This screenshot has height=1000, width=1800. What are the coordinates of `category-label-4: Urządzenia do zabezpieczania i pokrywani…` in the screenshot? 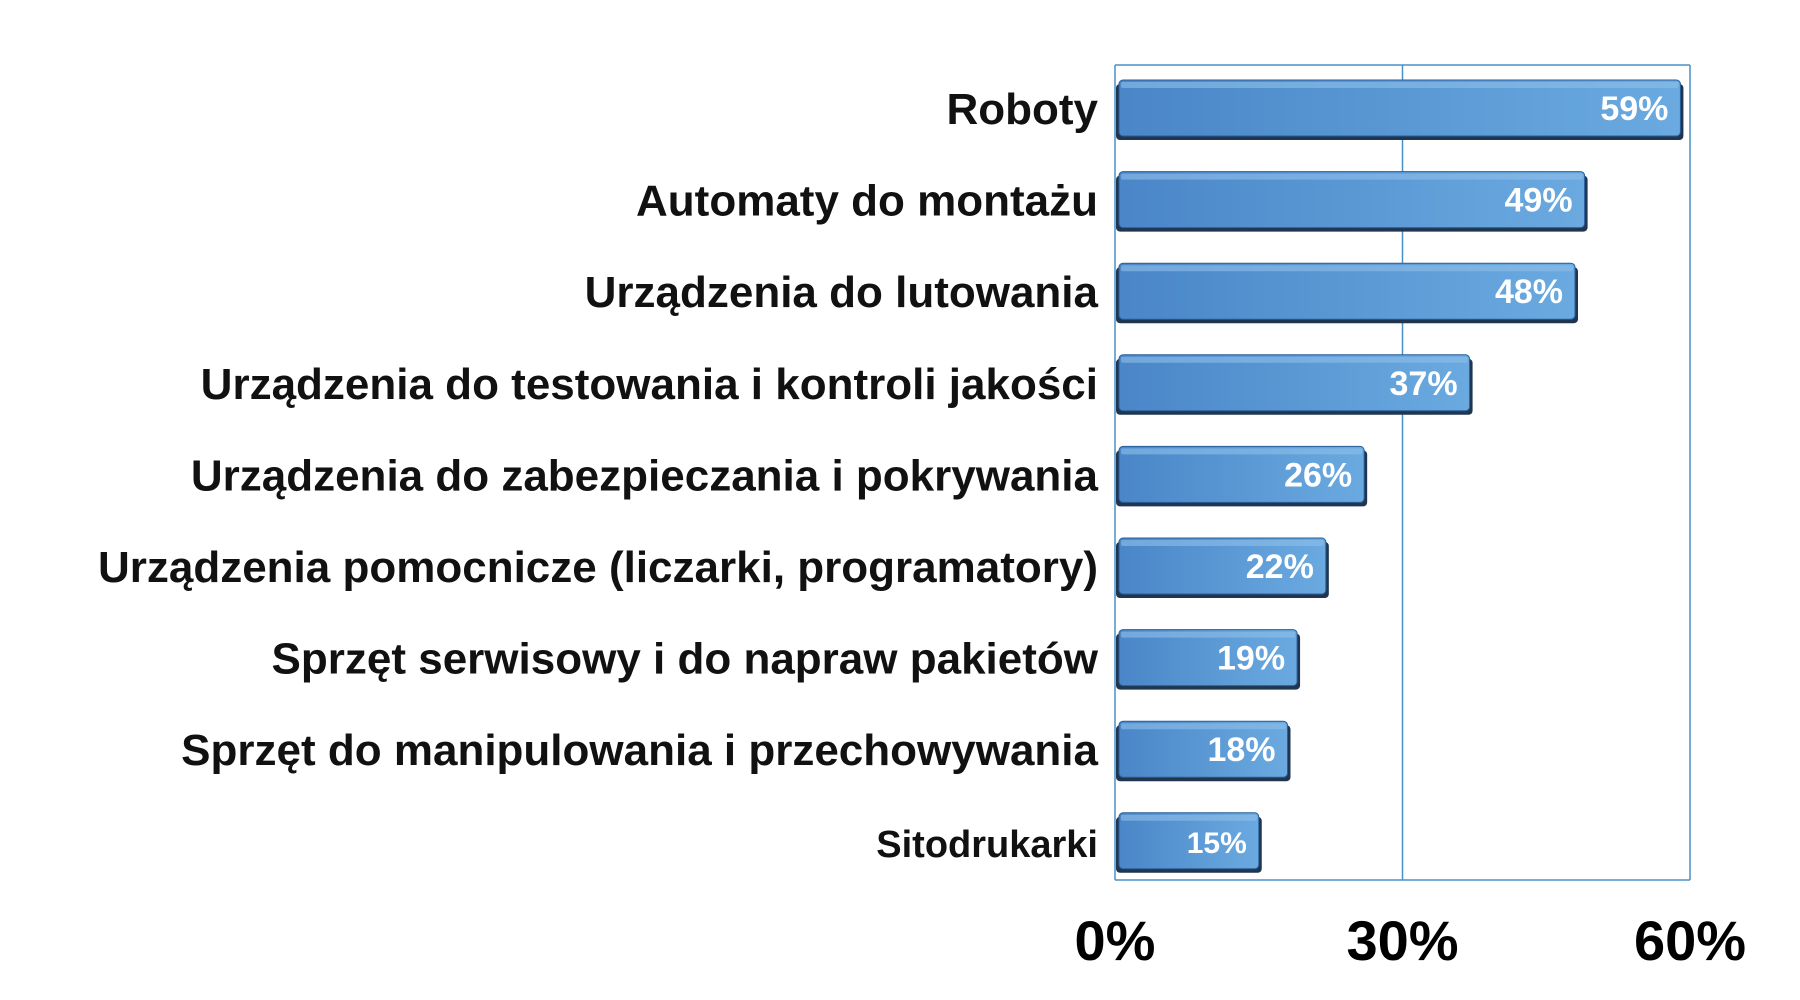 It's located at (645, 475).